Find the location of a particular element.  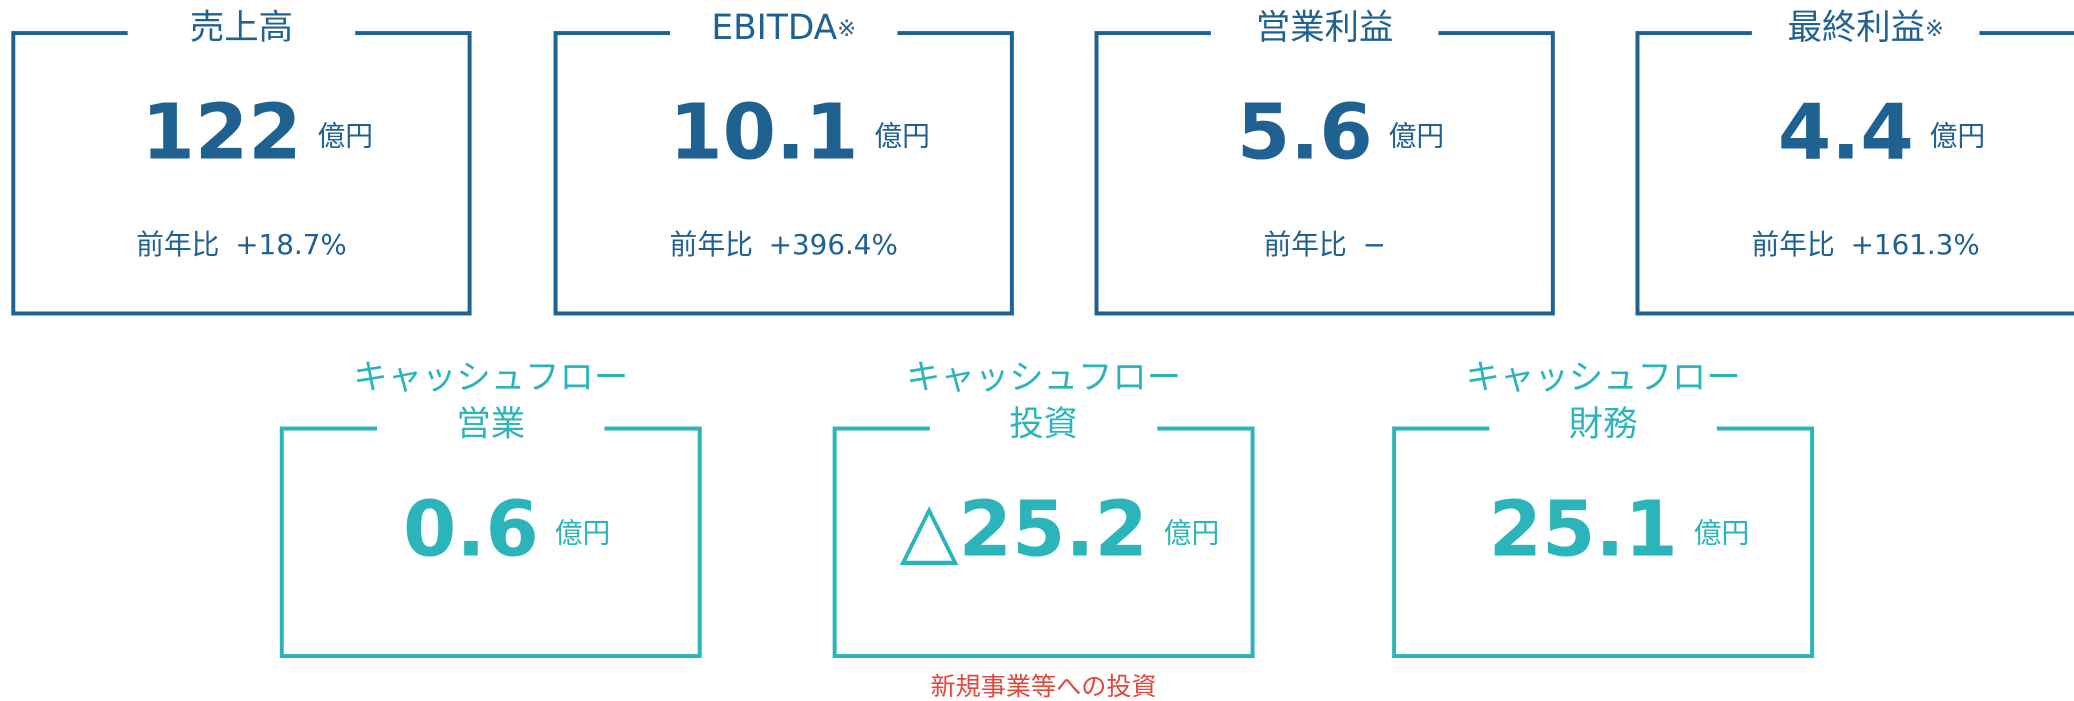

value-line: 25.1 億円 is located at coordinates (1619, 529).